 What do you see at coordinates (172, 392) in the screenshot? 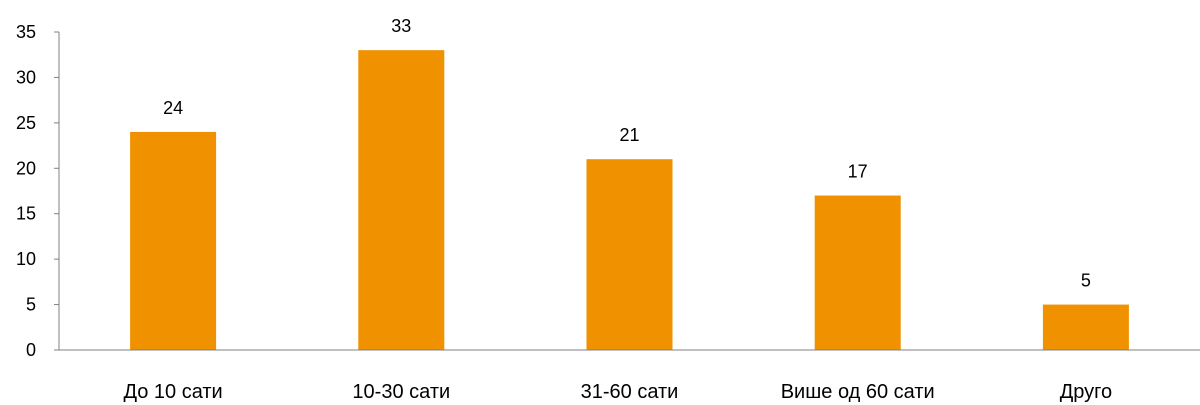
I see `x-category-label: До 10 сати` at bounding box center [172, 392].